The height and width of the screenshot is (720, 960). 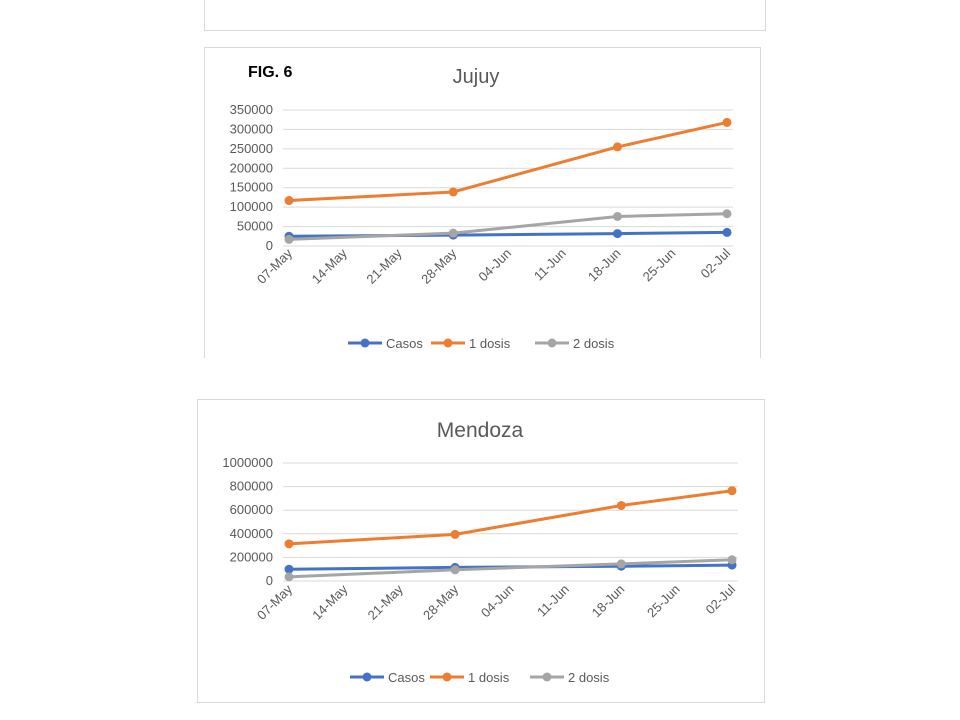 I want to click on figure-label: FIG. 6, so click(x=270, y=72).